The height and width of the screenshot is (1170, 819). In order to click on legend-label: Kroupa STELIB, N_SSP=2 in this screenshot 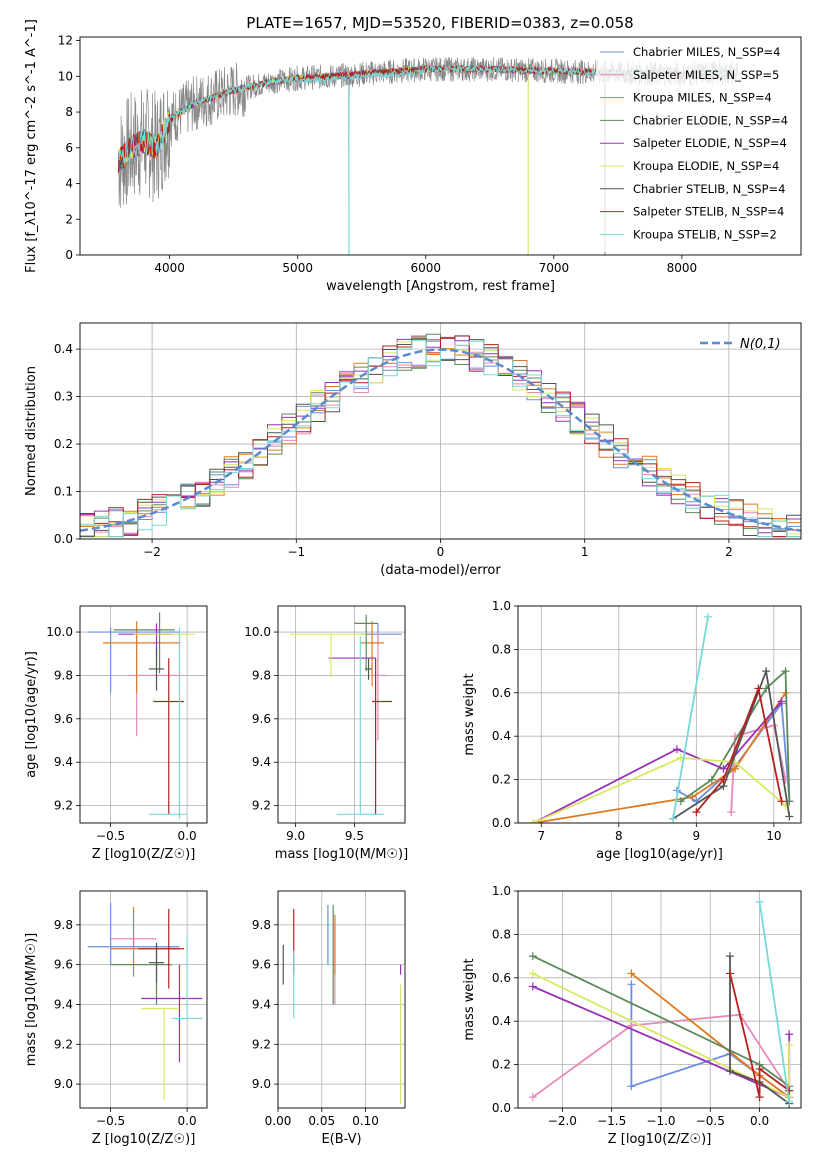, I will do `click(705, 234)`.